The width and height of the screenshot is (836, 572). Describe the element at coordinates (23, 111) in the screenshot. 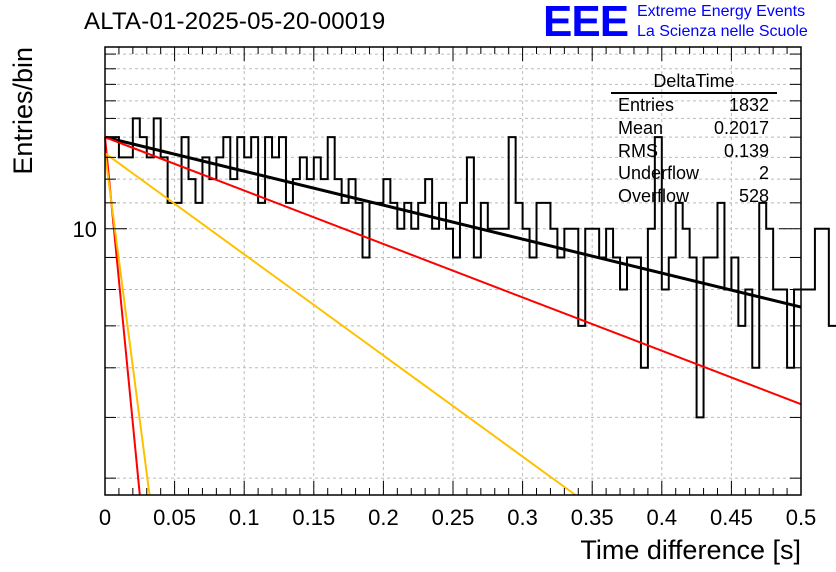

I see `y-axis-label: Entries/bin` at that location.